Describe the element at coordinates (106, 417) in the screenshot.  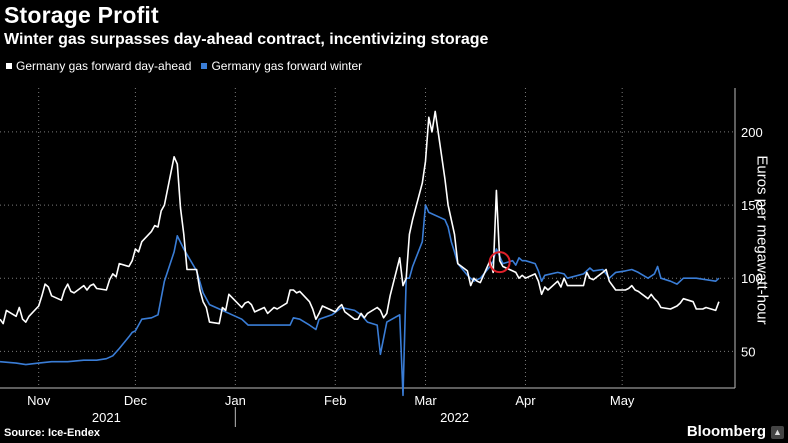
I see `year-label: 2021` at that location.